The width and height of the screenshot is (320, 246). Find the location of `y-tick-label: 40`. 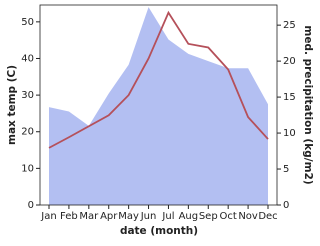

y-tick-label: 40 is located at coordinates (27, 58).